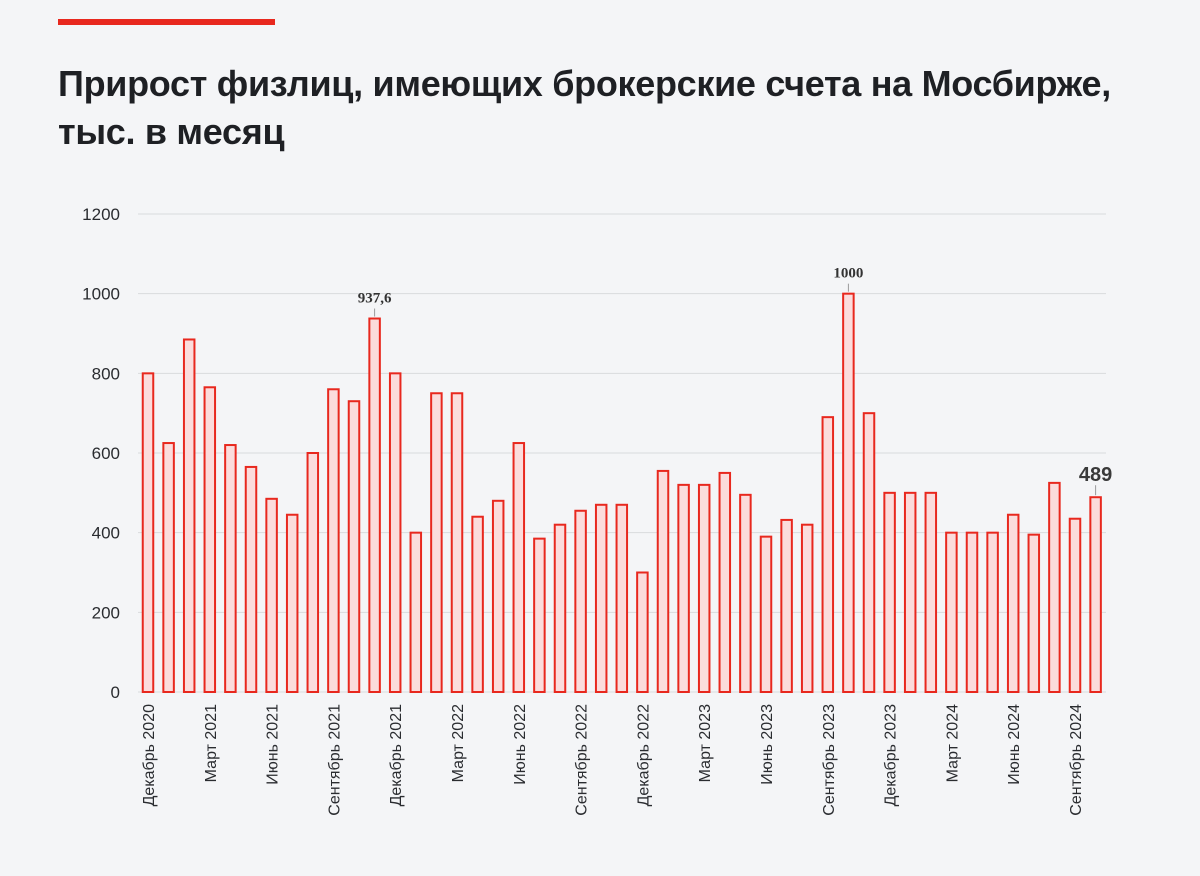 The height and width of the screenshot is (876, 1200). Describe the element at coordinates (166, 22) in the screenshot. I see `accent-line` at that location.